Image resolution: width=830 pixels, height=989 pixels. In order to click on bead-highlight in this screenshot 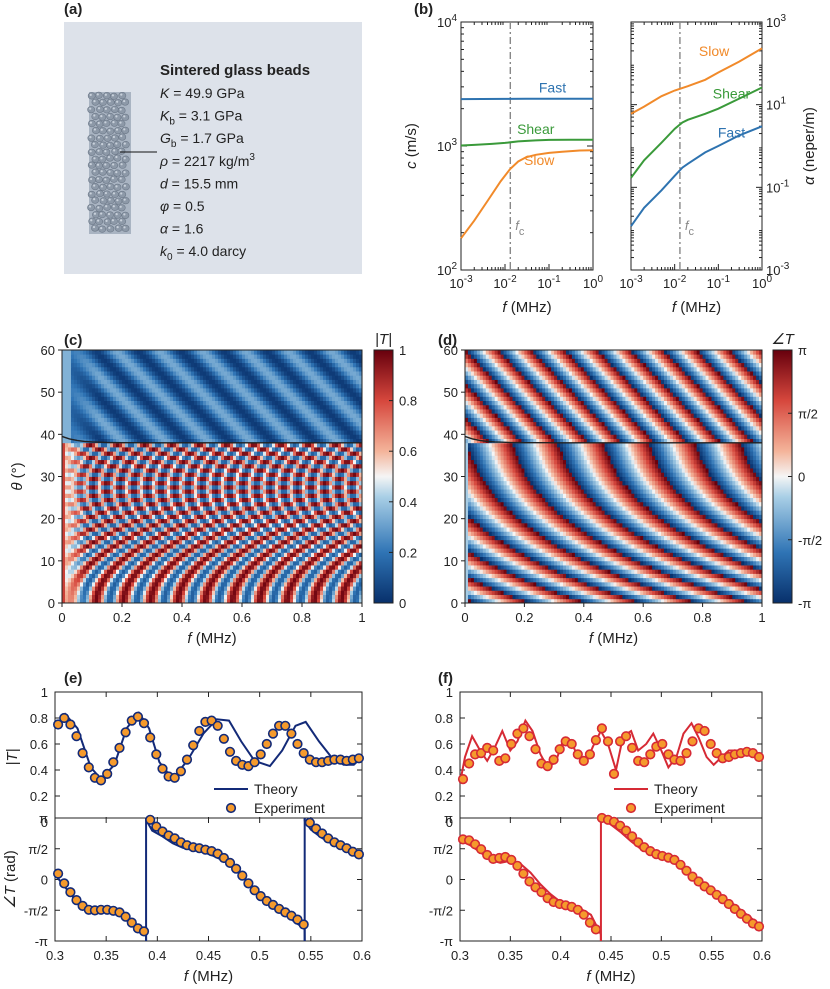, I will do `click(94, 158)`.